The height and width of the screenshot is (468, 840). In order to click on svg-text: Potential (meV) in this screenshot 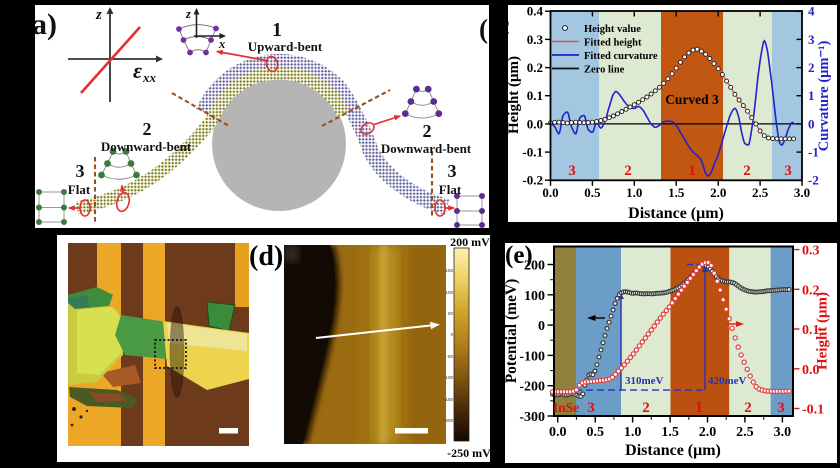, I will do `click(512, 331)`.